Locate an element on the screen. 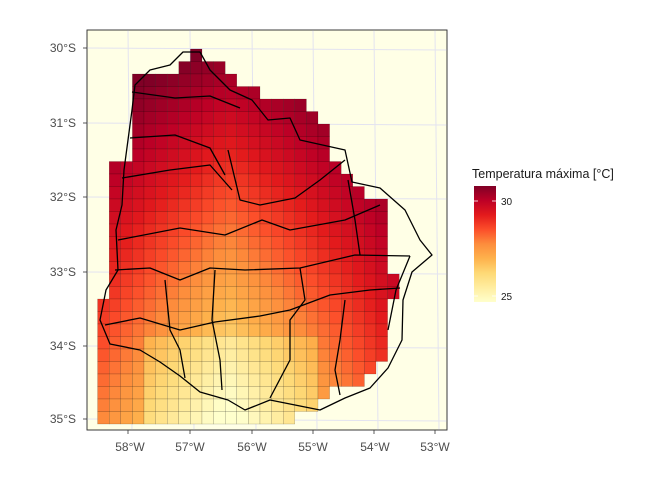 The width and height of the screenshot is (672, 480). x-tick-label: 57°W is located at coordinates (190, 447).